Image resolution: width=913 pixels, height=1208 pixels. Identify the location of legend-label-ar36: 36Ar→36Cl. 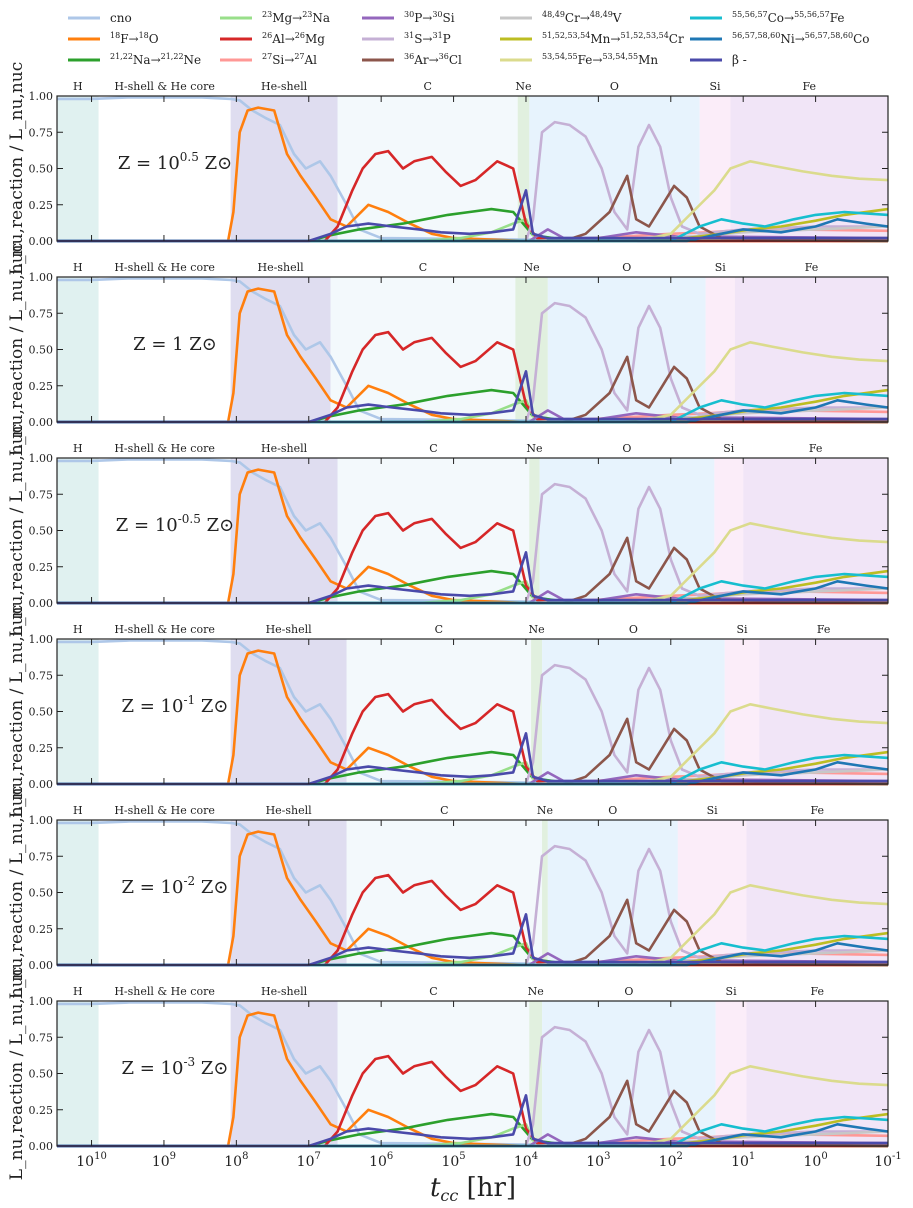
(433, 59).